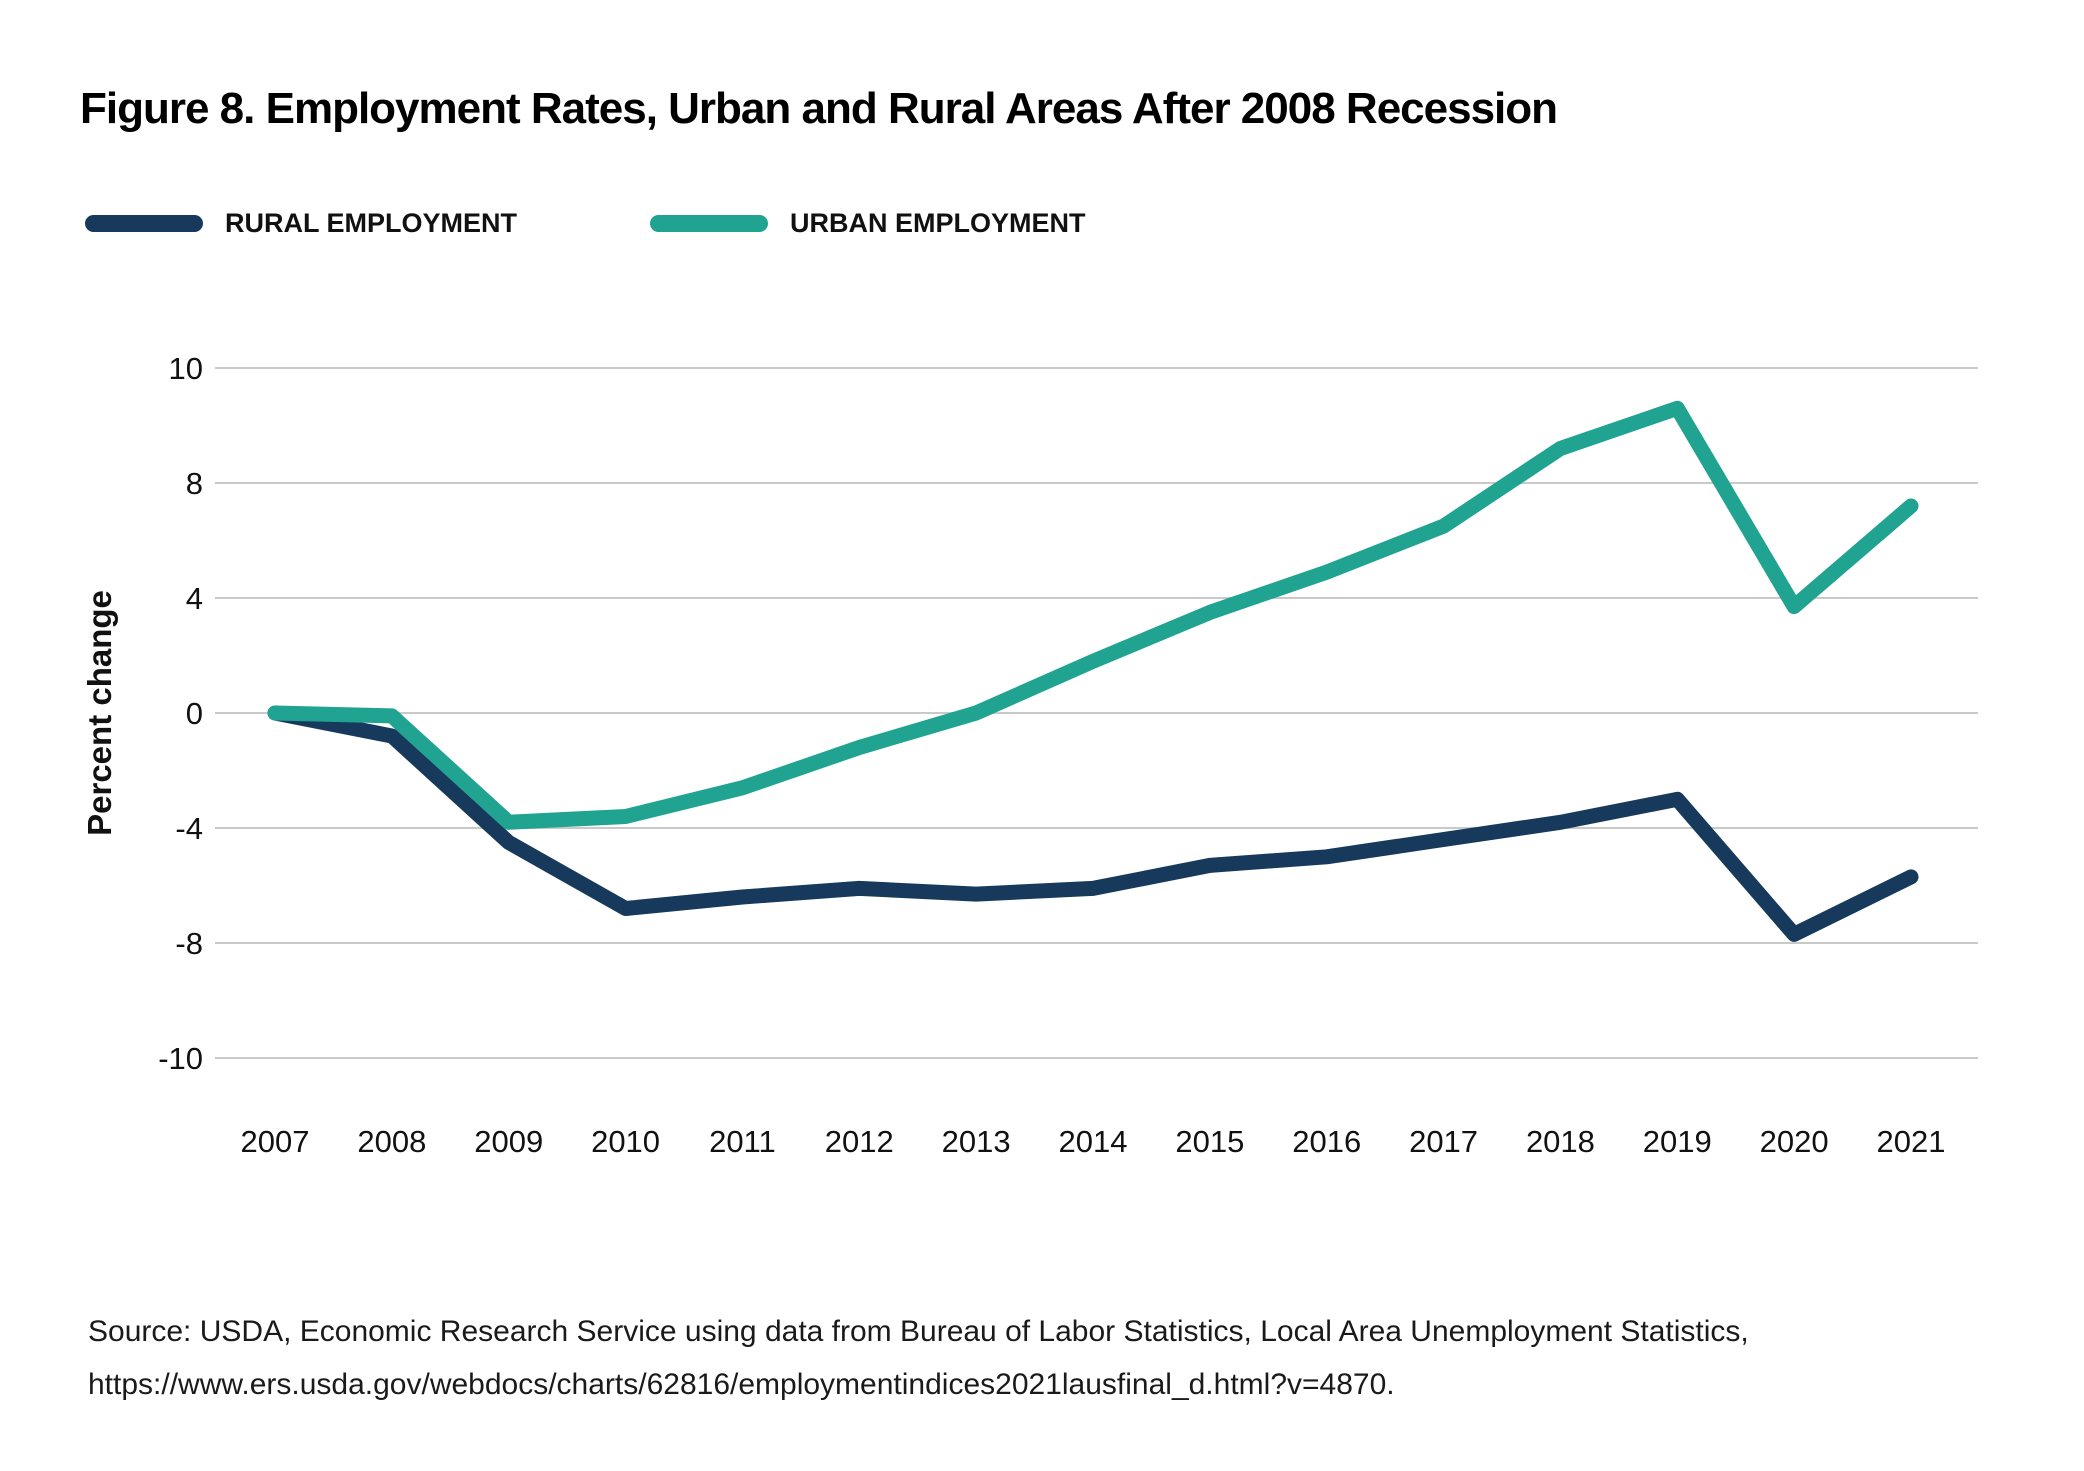 Image resolution: width=2084 pixels, height=1471 pixels. Describe the element at coordinates (275, 1141) in the screenshot. I see `x-tick-label: 2007` at that location.